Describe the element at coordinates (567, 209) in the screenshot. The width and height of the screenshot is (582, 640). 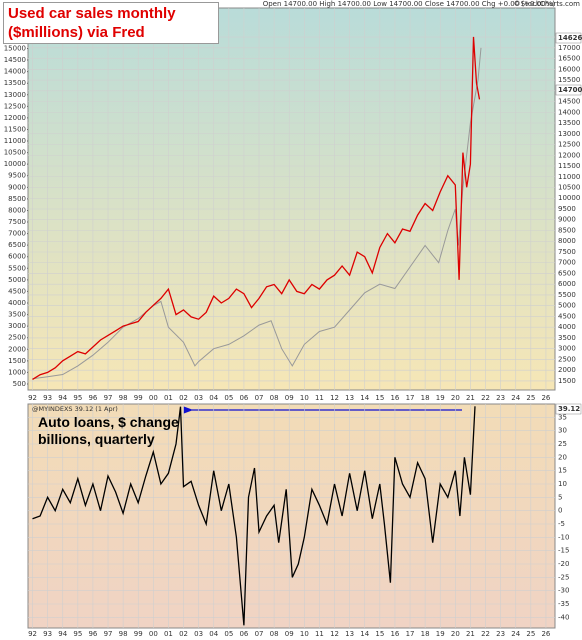
I see `y2-tick-label: 9500` at that location.